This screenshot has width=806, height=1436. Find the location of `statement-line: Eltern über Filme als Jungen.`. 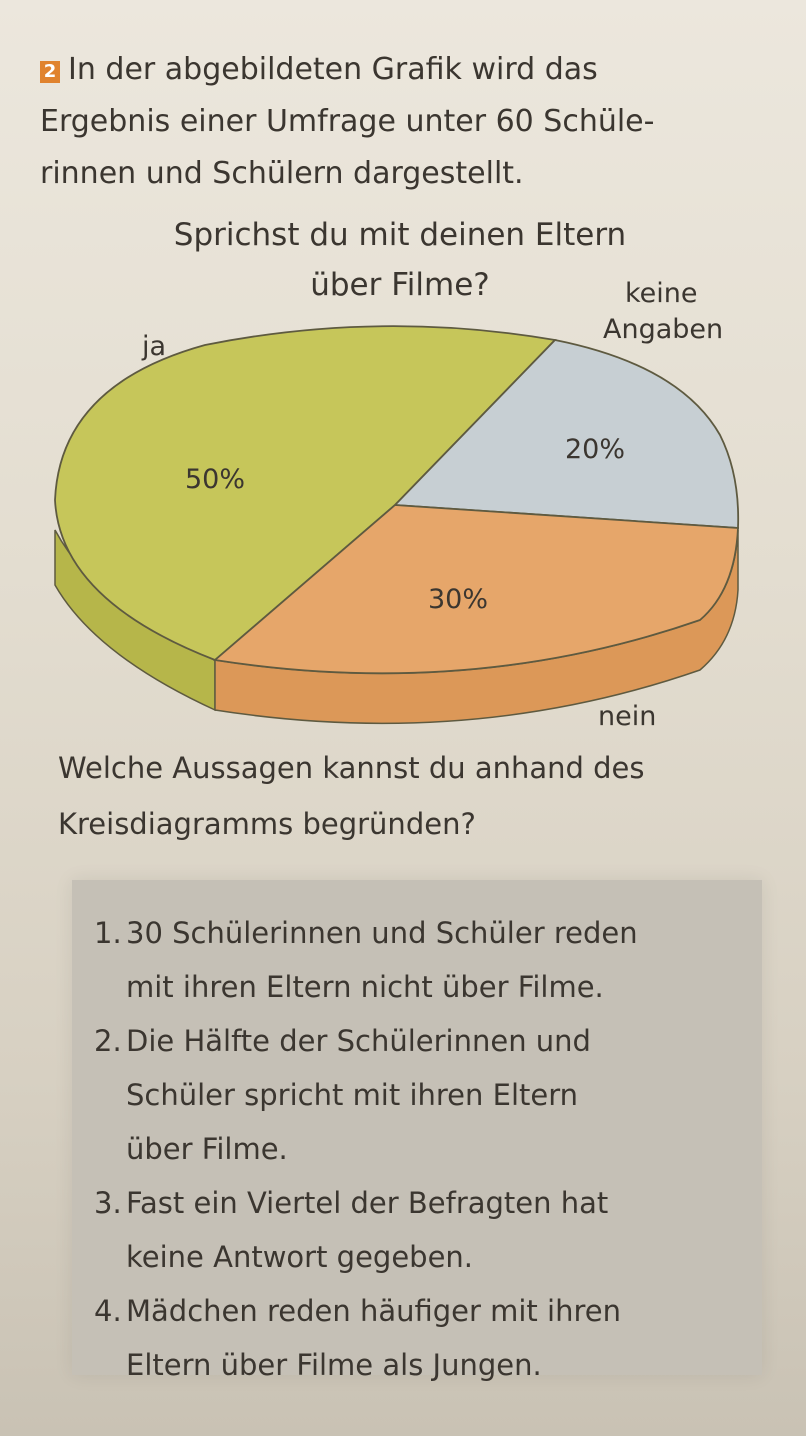

statement-line: Eltern über Filme als Jungen. is located at coordinates (334, 1365).